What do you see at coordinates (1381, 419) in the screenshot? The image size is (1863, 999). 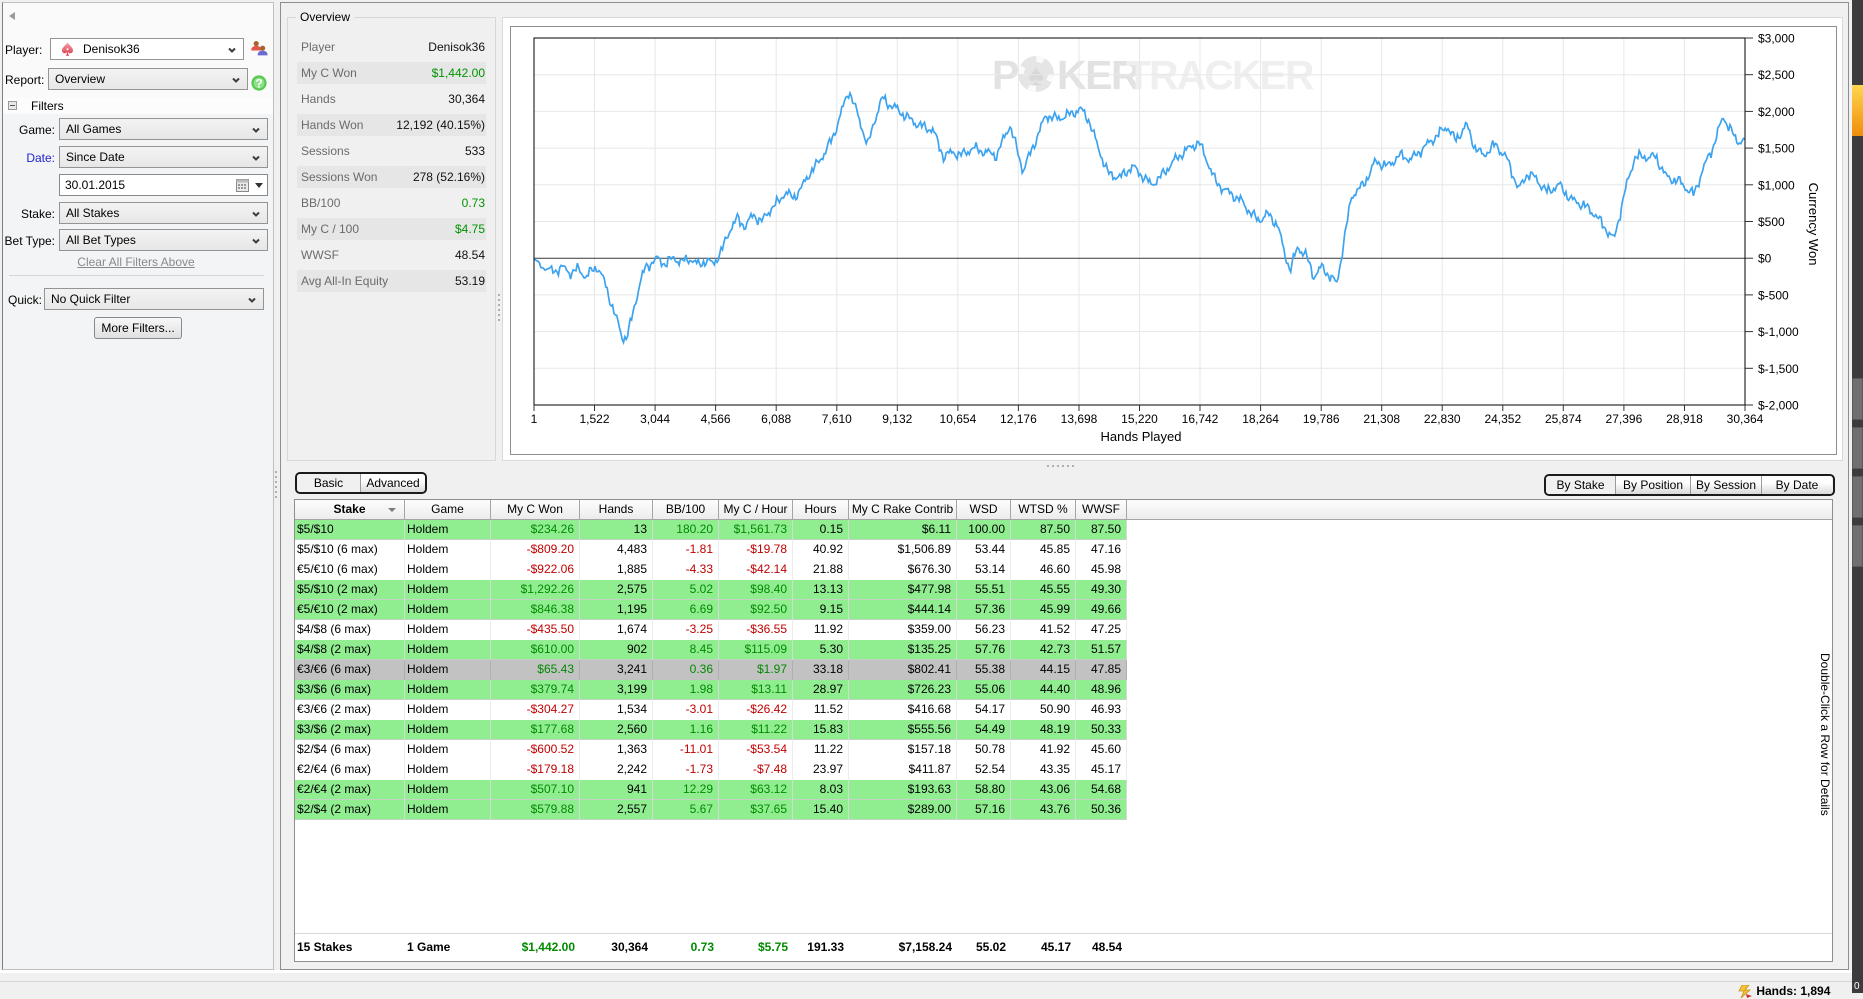 I see `svg-text: 21,308` at bounding box center [1381, 419].